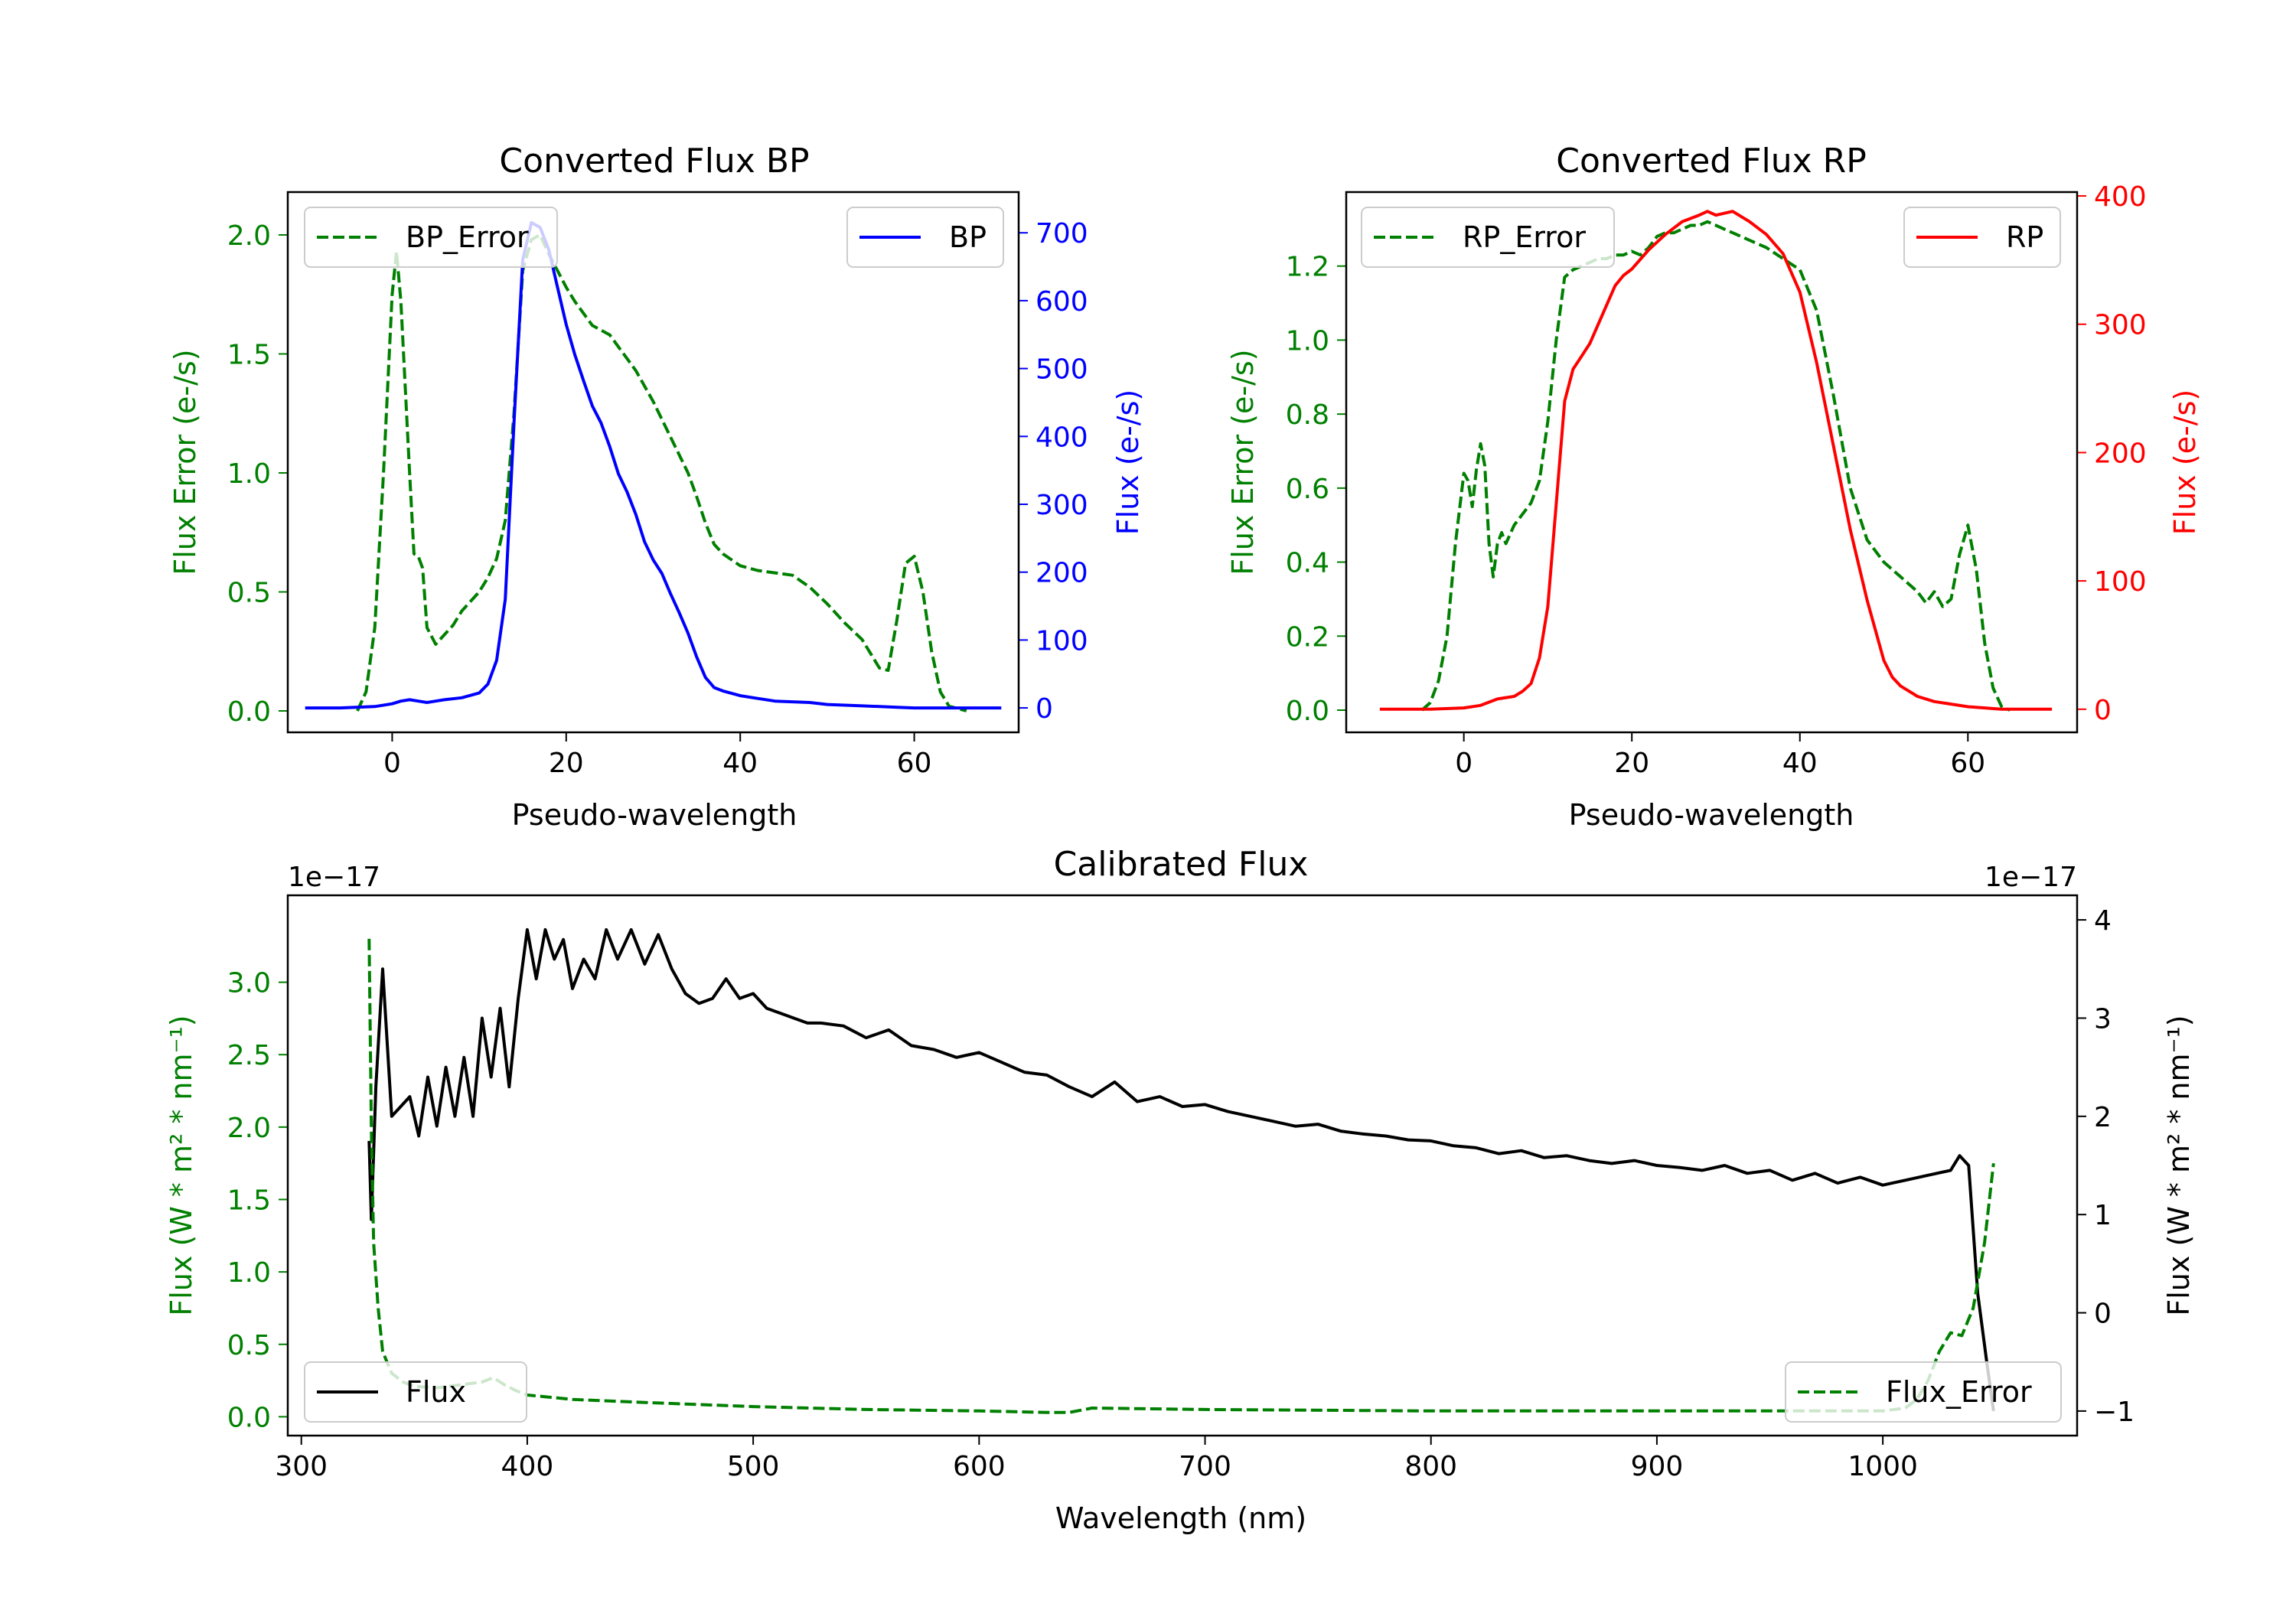  Describe the element at coordinates (1307, 563) in the screenshot. I see `y-left-tick-label: 0.4` at that location.